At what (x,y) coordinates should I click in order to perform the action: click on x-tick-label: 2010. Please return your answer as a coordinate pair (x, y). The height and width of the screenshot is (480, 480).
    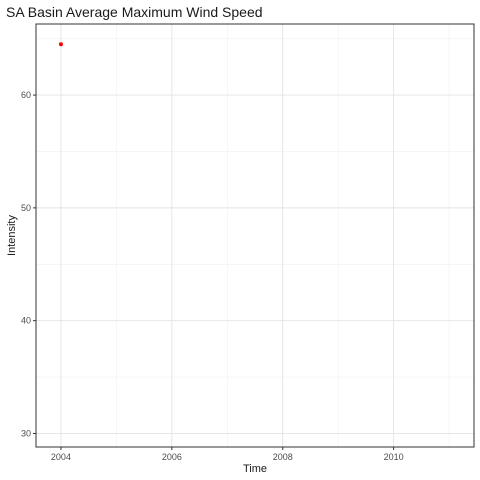
    Looking at the image, I should click on (394, 457).